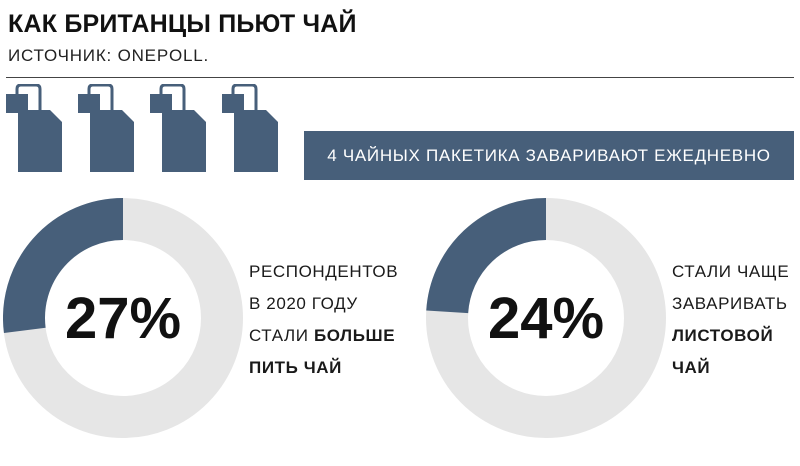 The height and width of the screenshot is (466, 800). What do you see at coordinates (730, 303) in the screenshot?
I see `caption-2-line: ЗАВАРИВАТЬ` at bounding box center [730, 303].